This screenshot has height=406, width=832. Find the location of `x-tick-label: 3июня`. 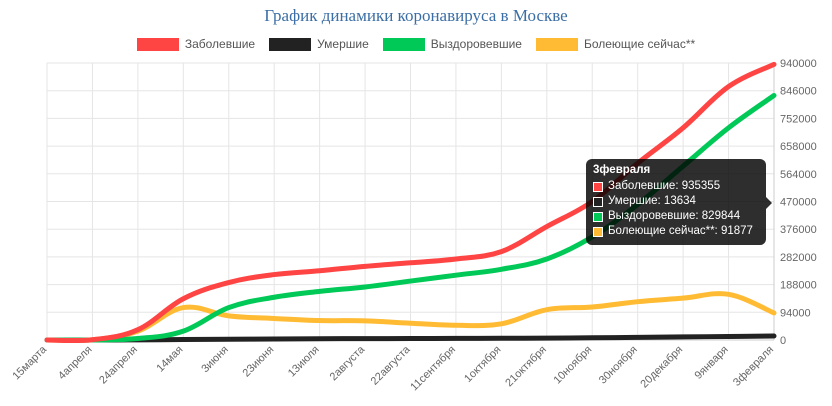

x-tick-label: 3июня is located at coordinates (215, 360).